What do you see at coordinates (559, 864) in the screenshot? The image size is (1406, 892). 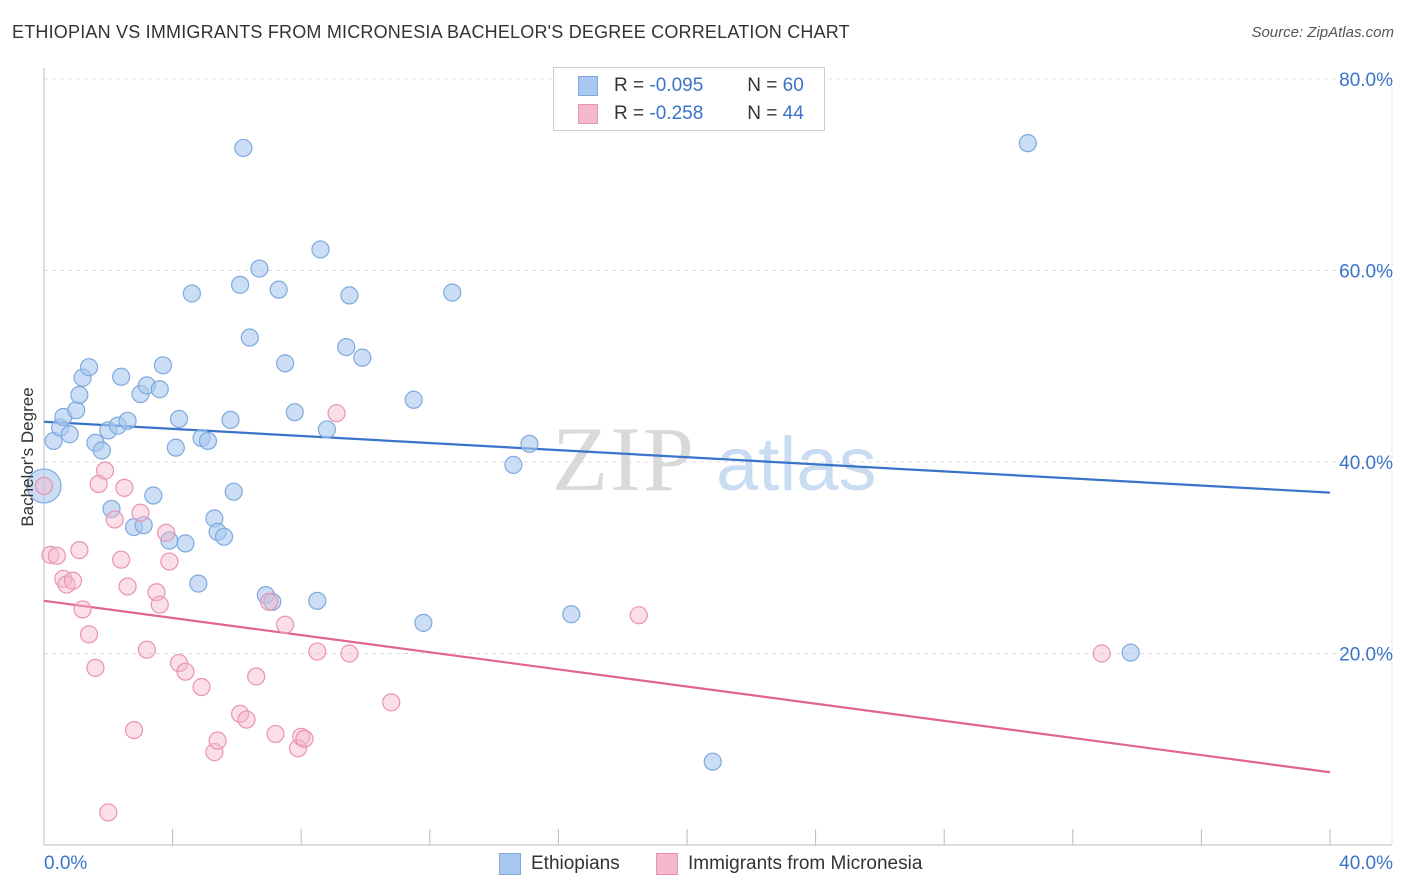 I see `legend-item-ethiopians: Ethiopians` at bounding box center [559, 864].